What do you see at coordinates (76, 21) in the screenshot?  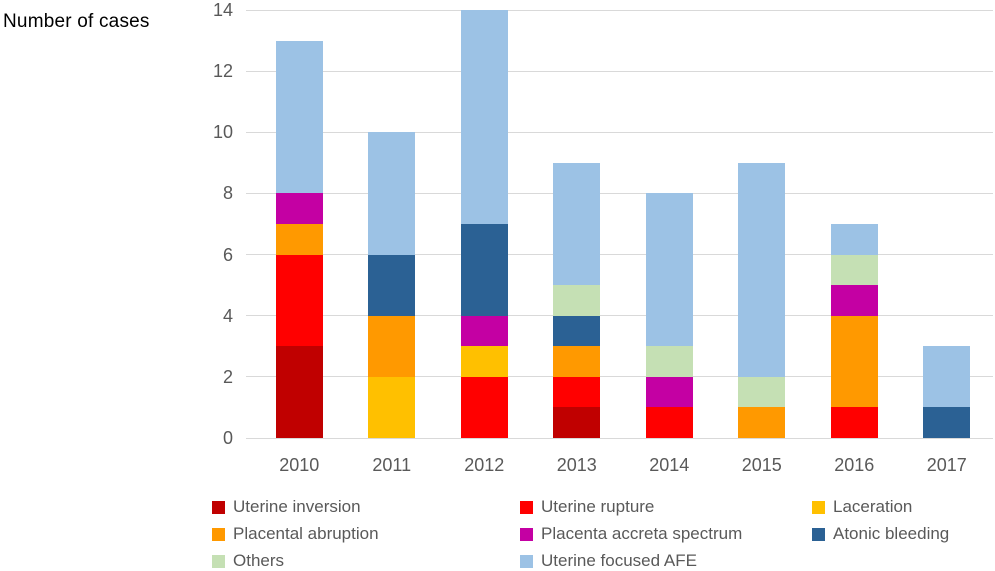 I see `chart-title: Number of cases` at bounding box center [76, 21].